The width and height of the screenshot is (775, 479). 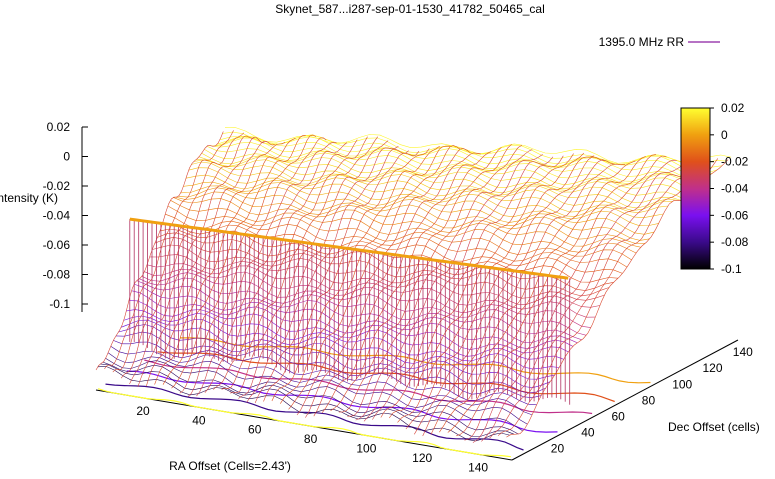 I want to click on z-axis-label: Intensity (K), so click(x=29, y=198).